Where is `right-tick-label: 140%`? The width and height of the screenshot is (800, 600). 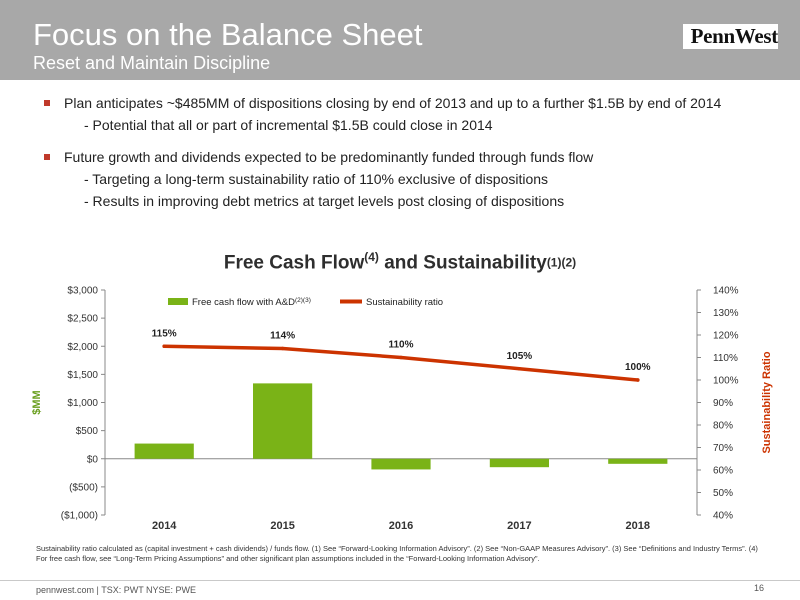
right-tick-label: 140% is located at coordinates (726, 291).